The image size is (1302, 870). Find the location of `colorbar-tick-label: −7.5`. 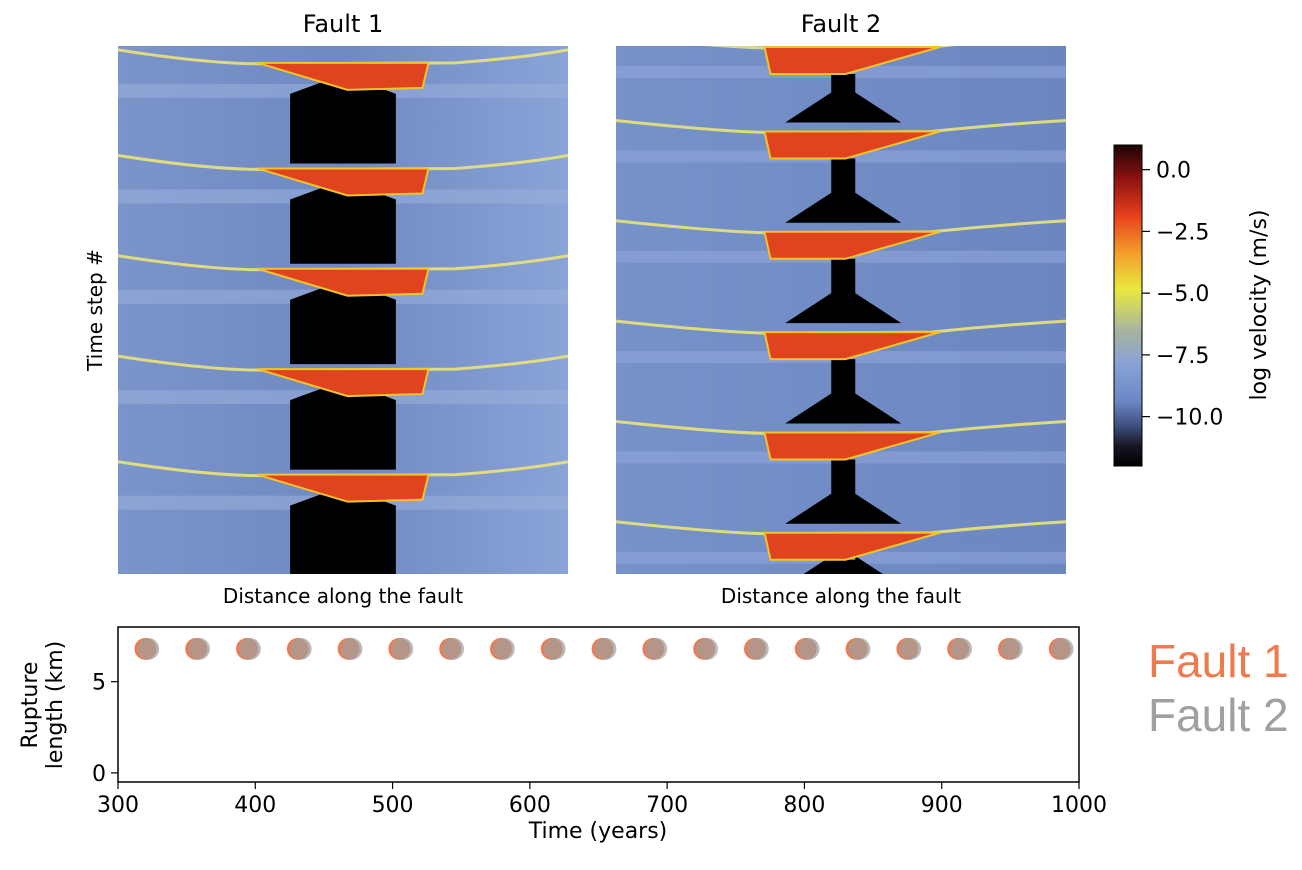

colorbar-tick-label: −7.5 is located at coordinates (1182, 356).